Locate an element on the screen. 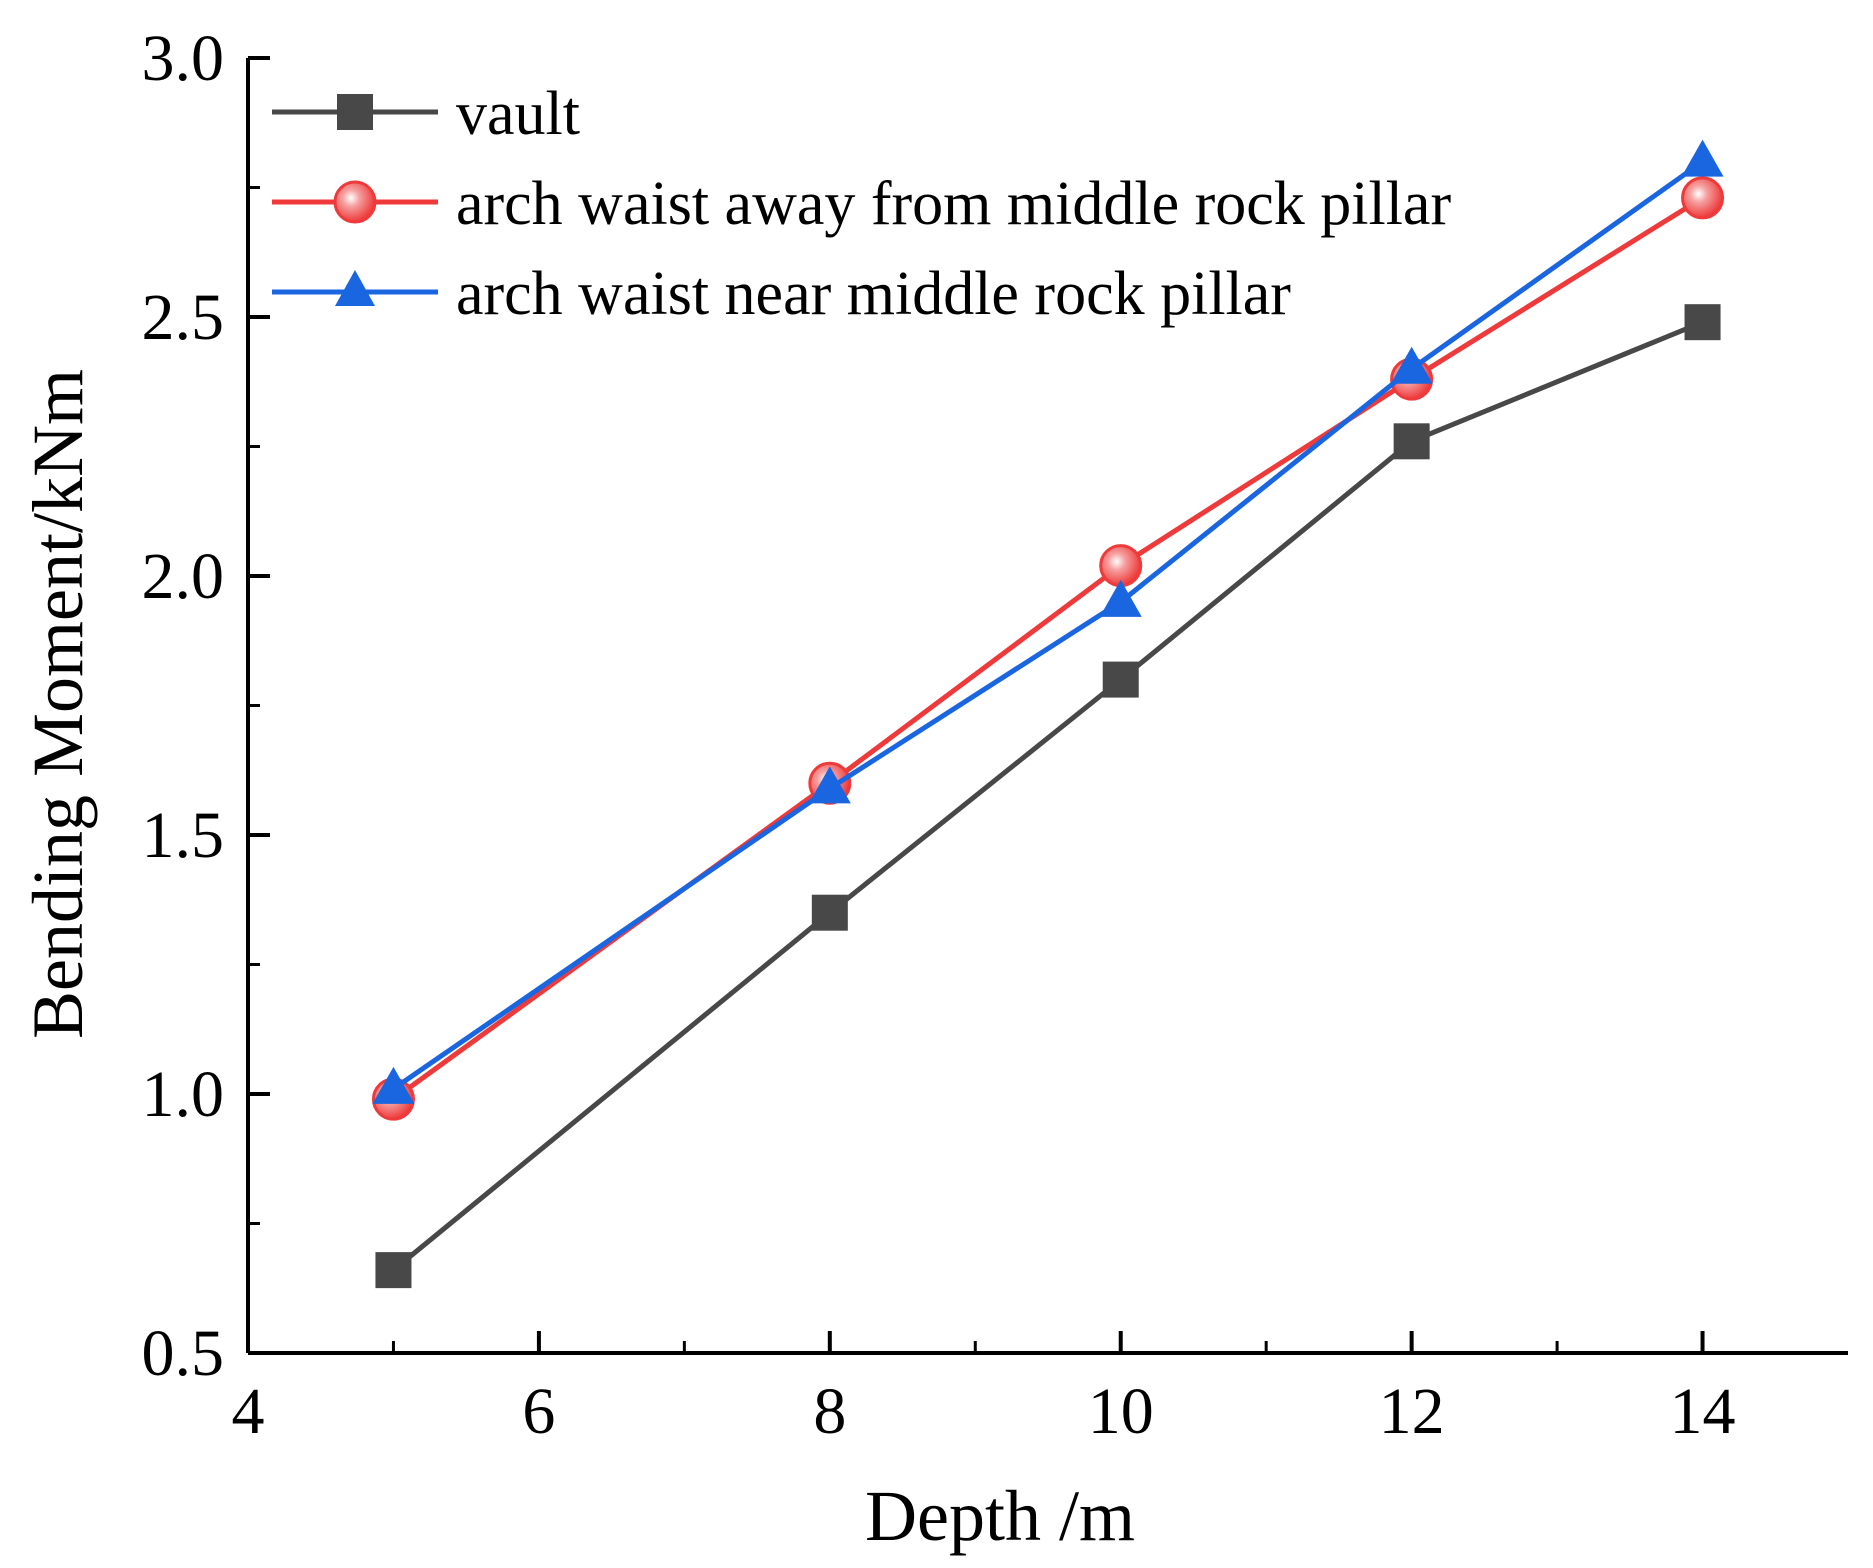  legend-marker-vault is located at coordinates (355, 112).